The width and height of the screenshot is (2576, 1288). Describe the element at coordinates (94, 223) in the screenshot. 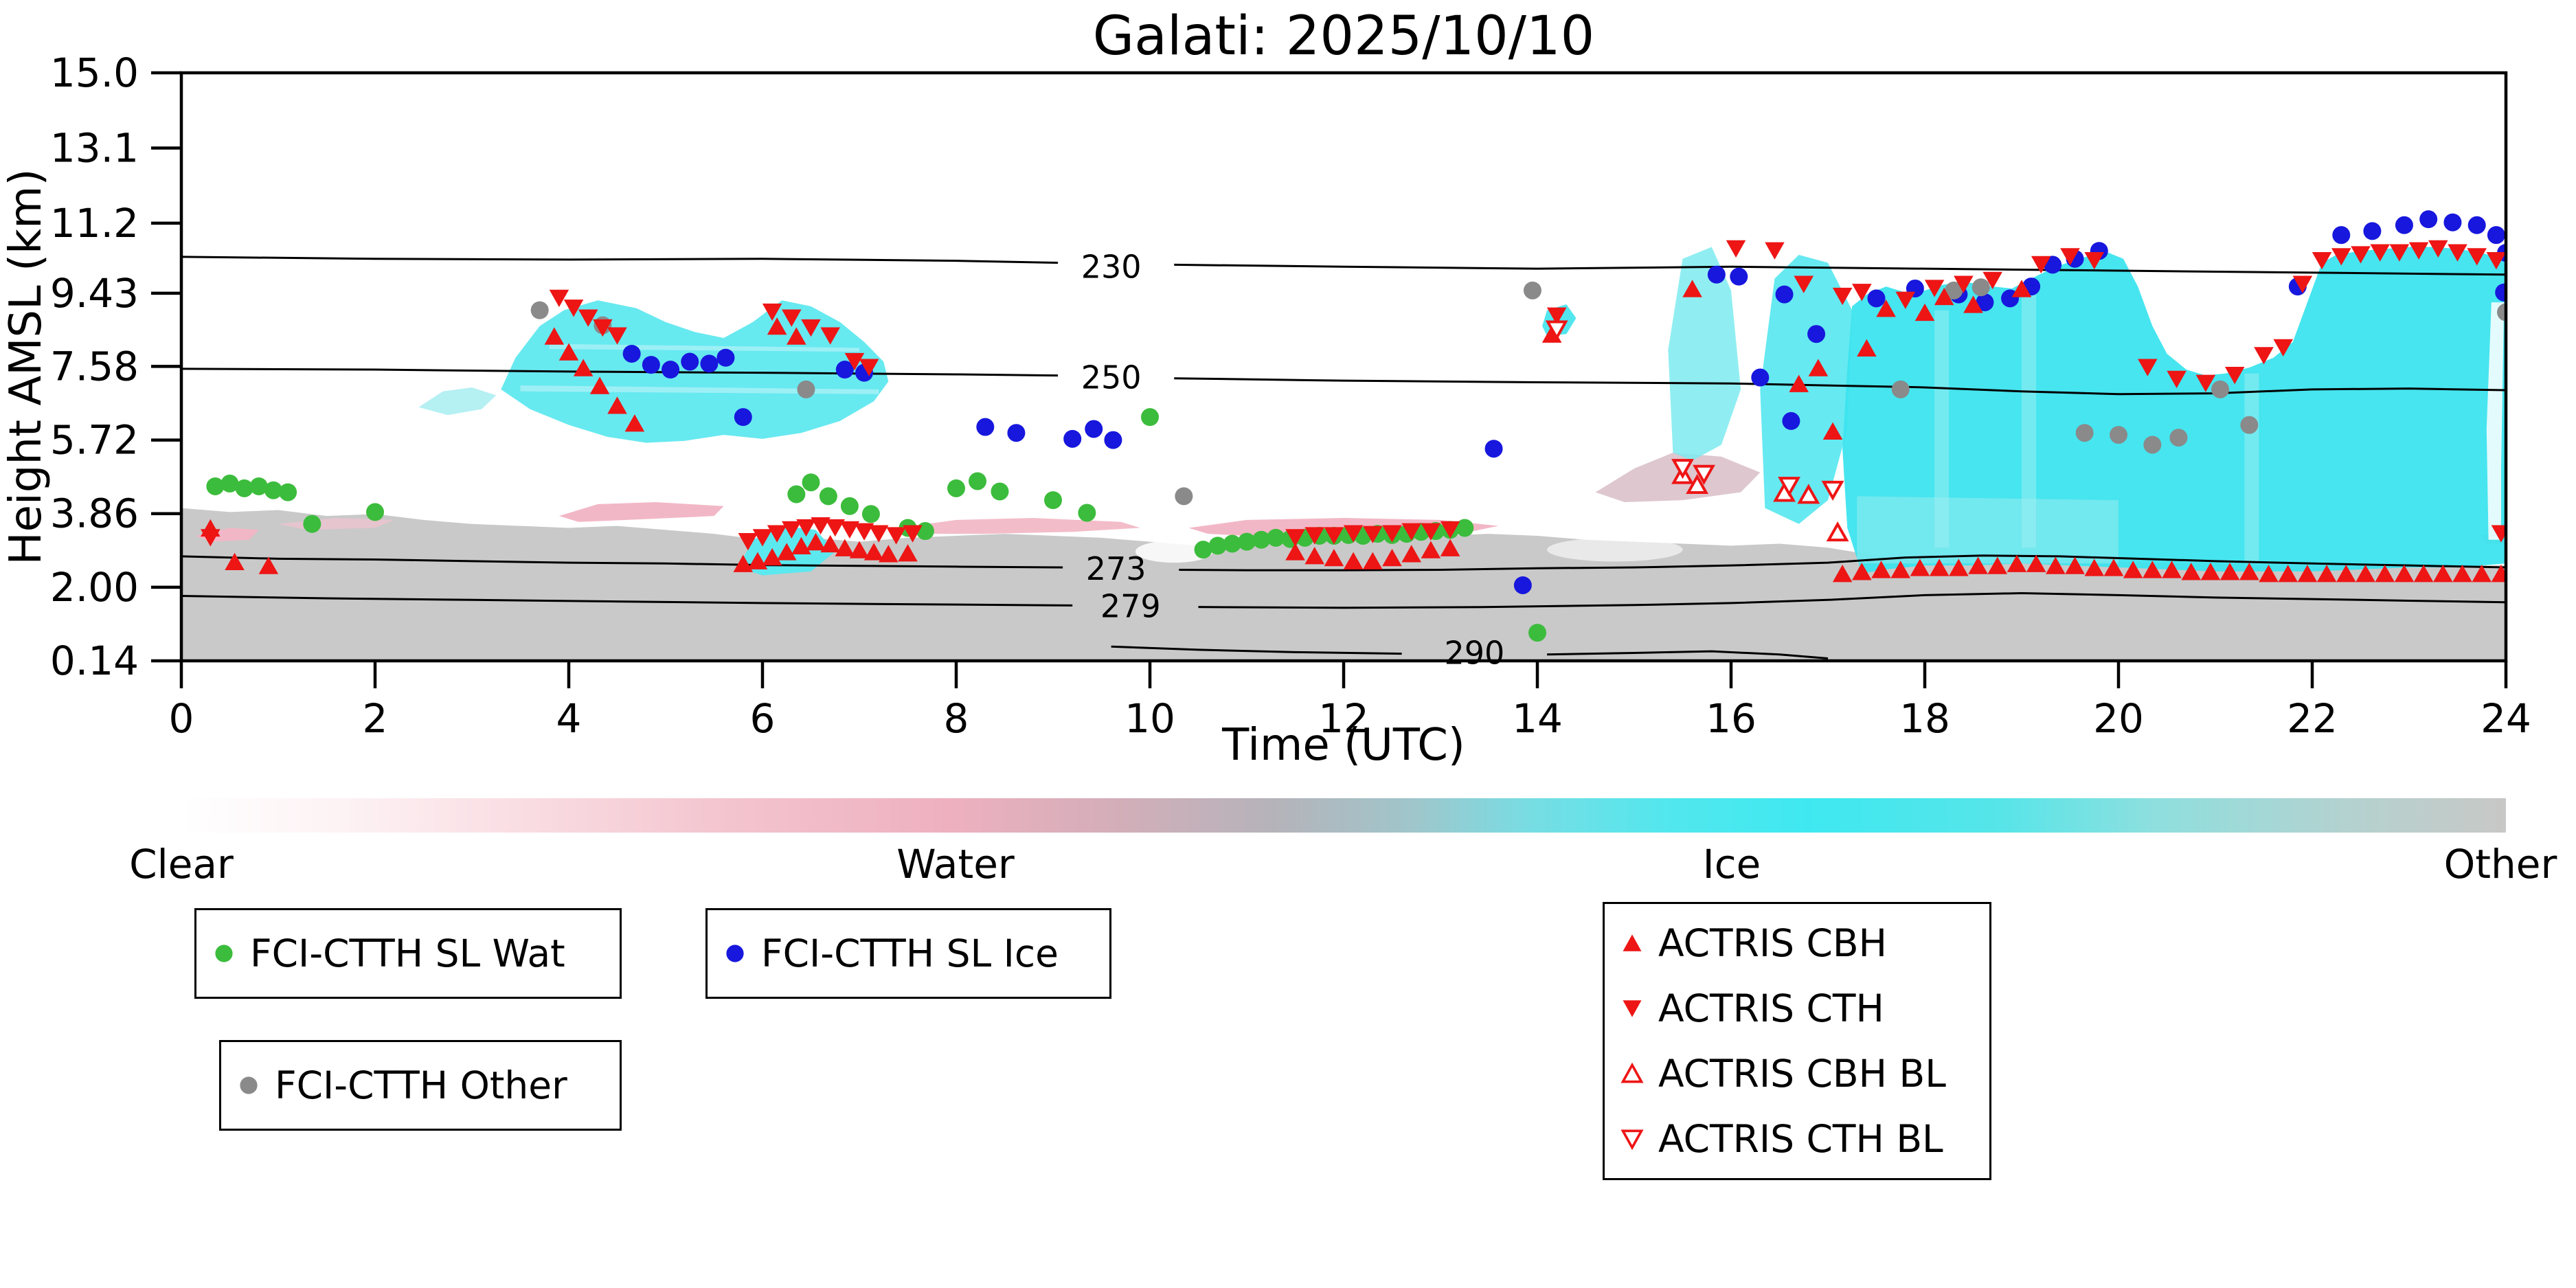

I see `svg-text: 11.2` at that location.